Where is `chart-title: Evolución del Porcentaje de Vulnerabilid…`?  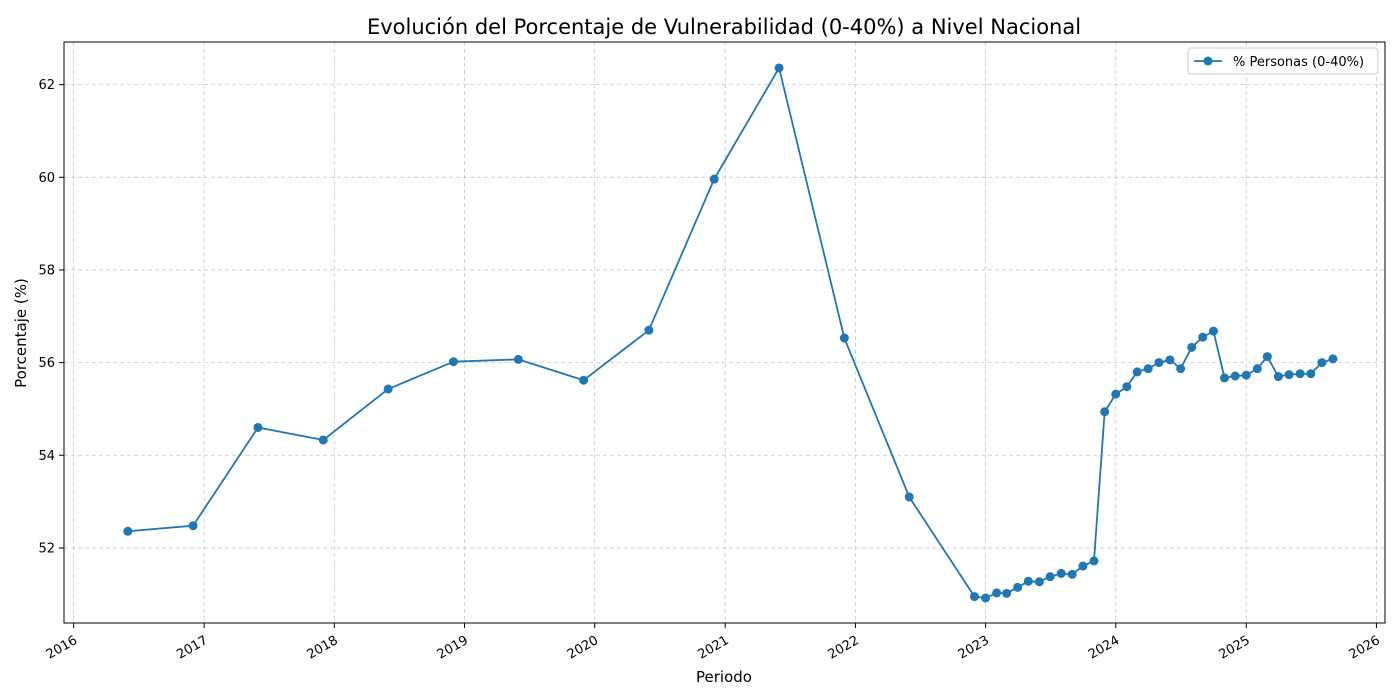 chart-title: Evolución del Porcentaje de Vulnerabilid… is located at coordinates (724, 27).